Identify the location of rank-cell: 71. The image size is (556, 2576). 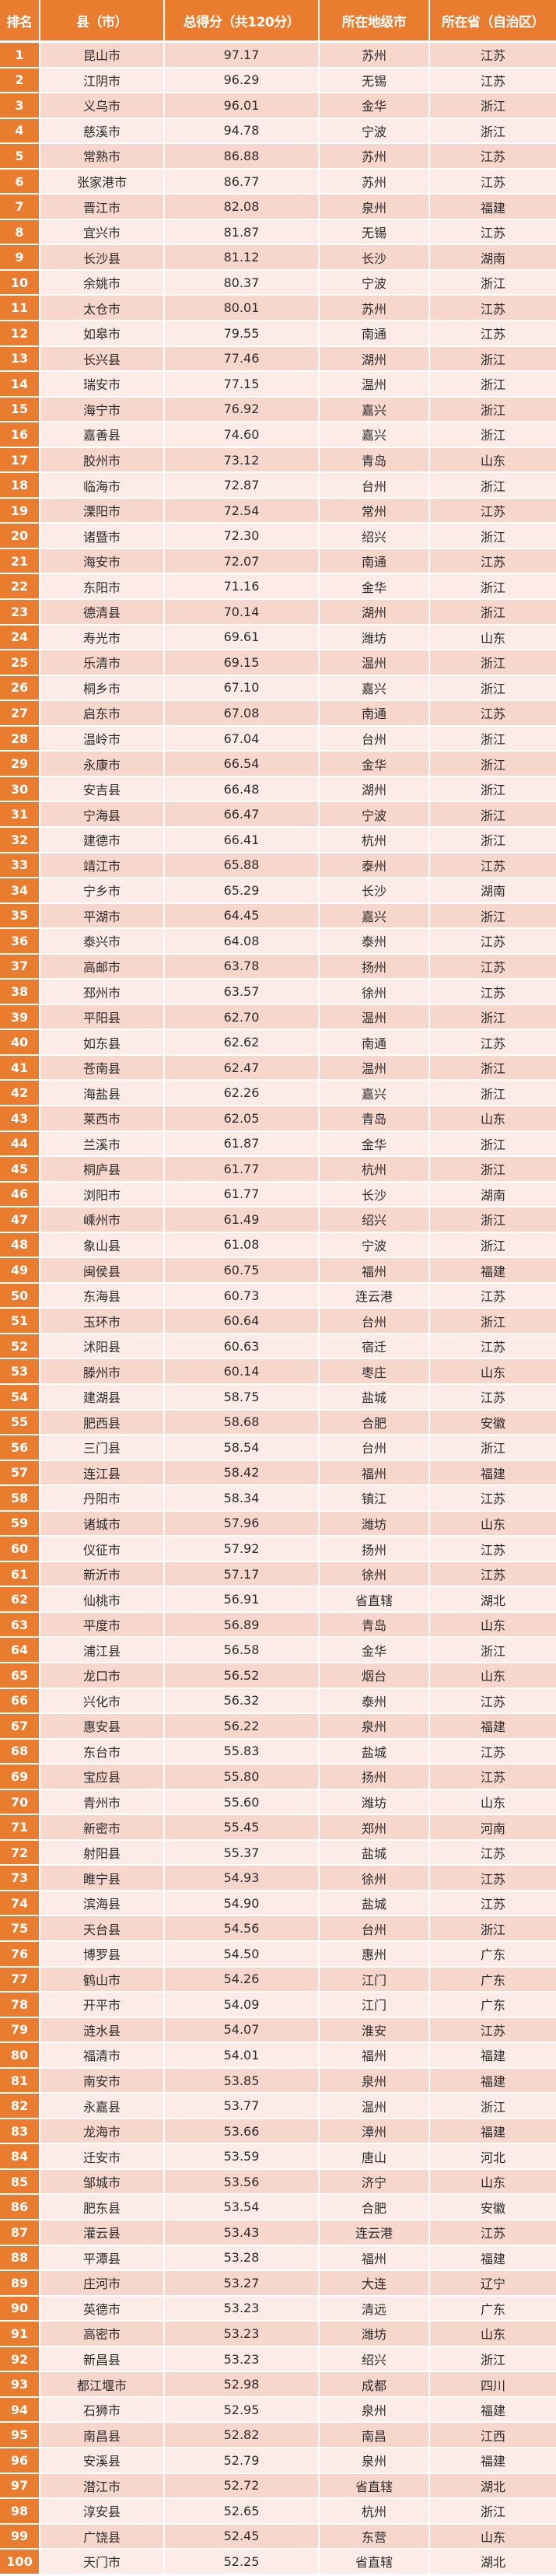
(20, 1827).